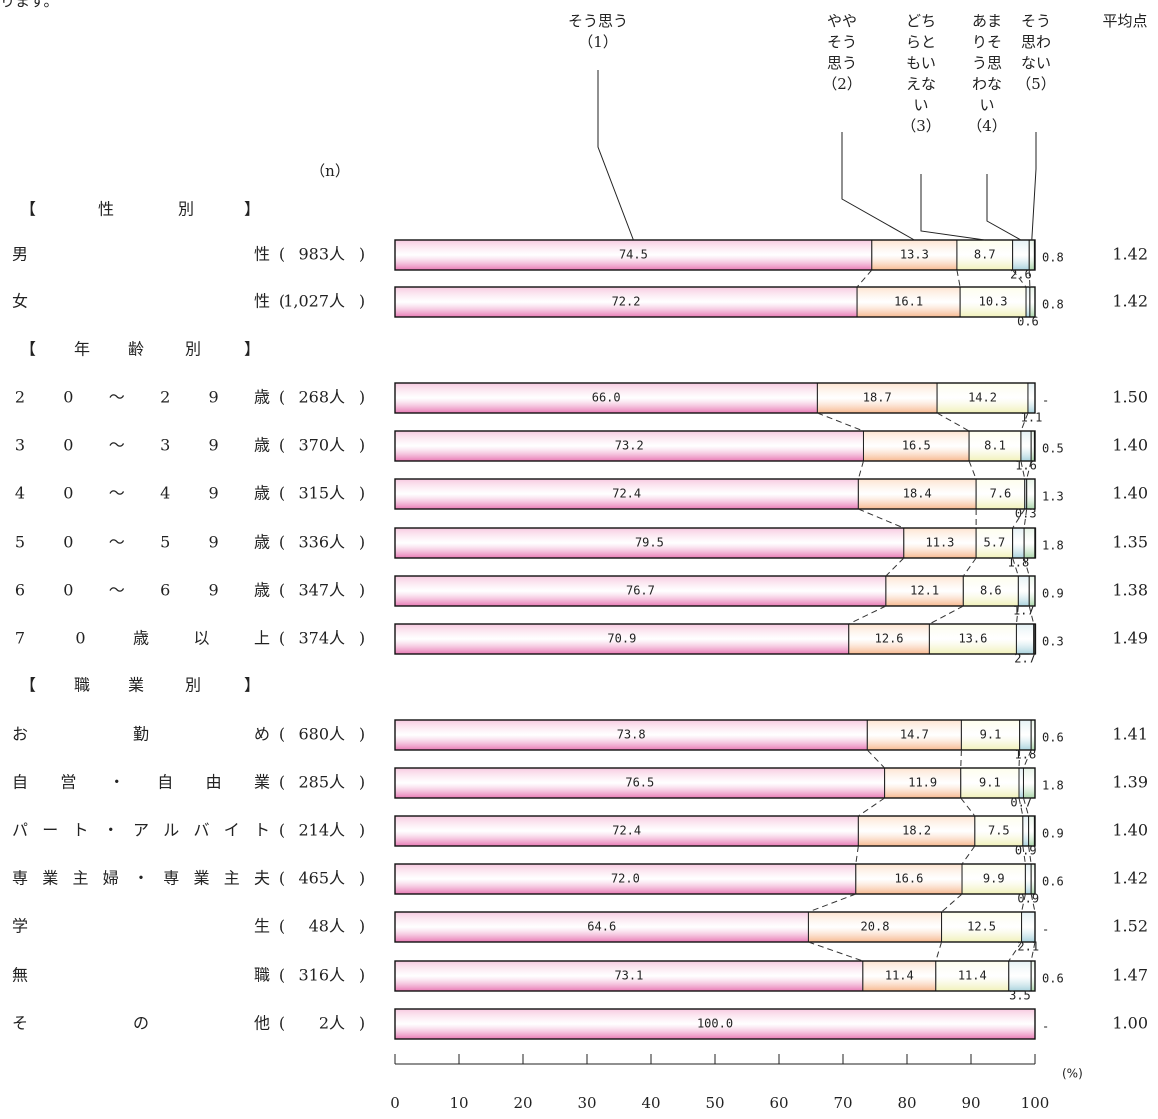 This screenshot has width=1158, height=1119. I want to click on bar-value-label-4: 2.7, so click(1025, 659).